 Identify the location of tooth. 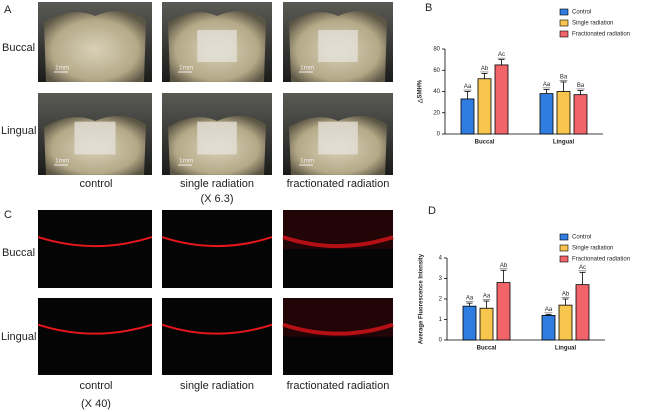
(95, 46).